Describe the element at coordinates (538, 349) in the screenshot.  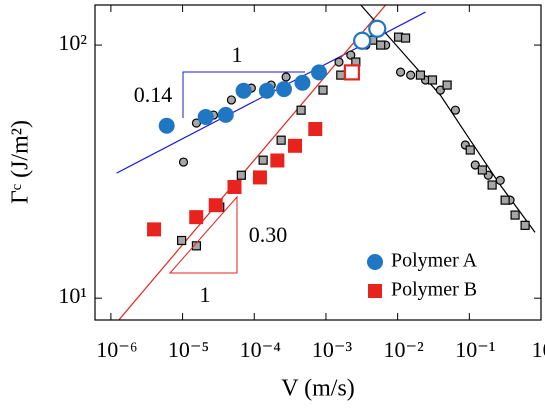
I see `x-tick-label: 10⁰` at that location.